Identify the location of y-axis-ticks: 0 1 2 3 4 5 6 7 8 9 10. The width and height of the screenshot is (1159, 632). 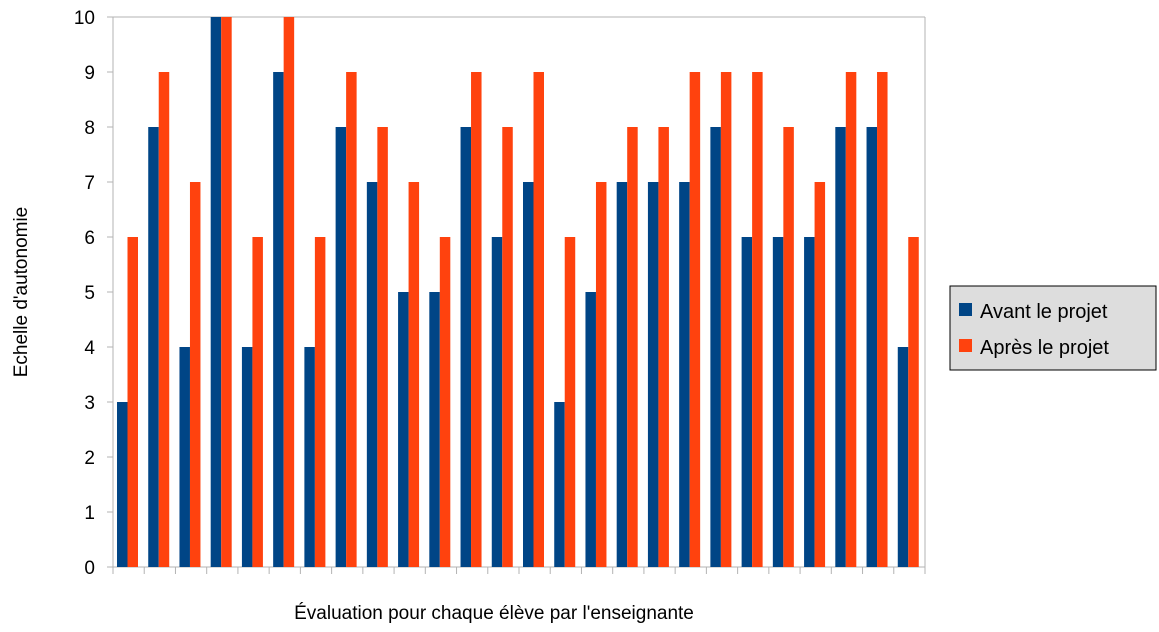
(93, 293).